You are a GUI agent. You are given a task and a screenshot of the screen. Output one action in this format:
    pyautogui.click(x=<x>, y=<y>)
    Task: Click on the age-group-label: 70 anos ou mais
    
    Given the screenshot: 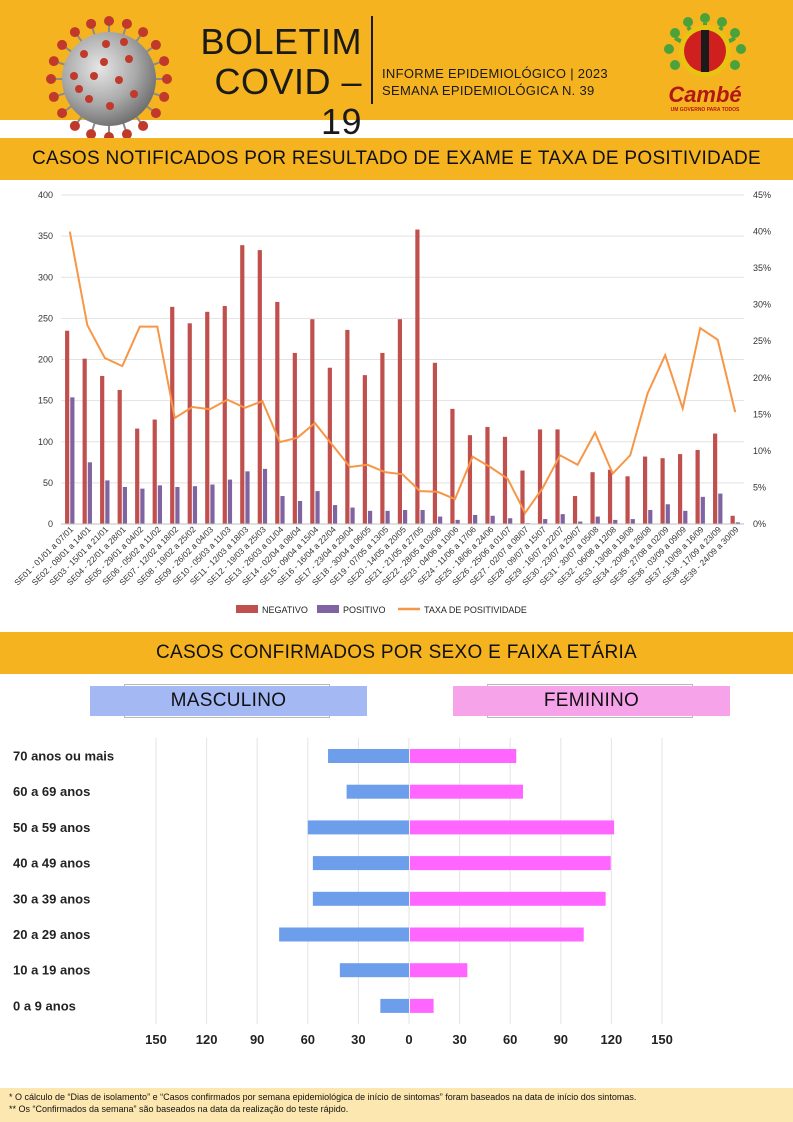 What is the action you would take?
    pyautogui.click(x=63, y=756)
    